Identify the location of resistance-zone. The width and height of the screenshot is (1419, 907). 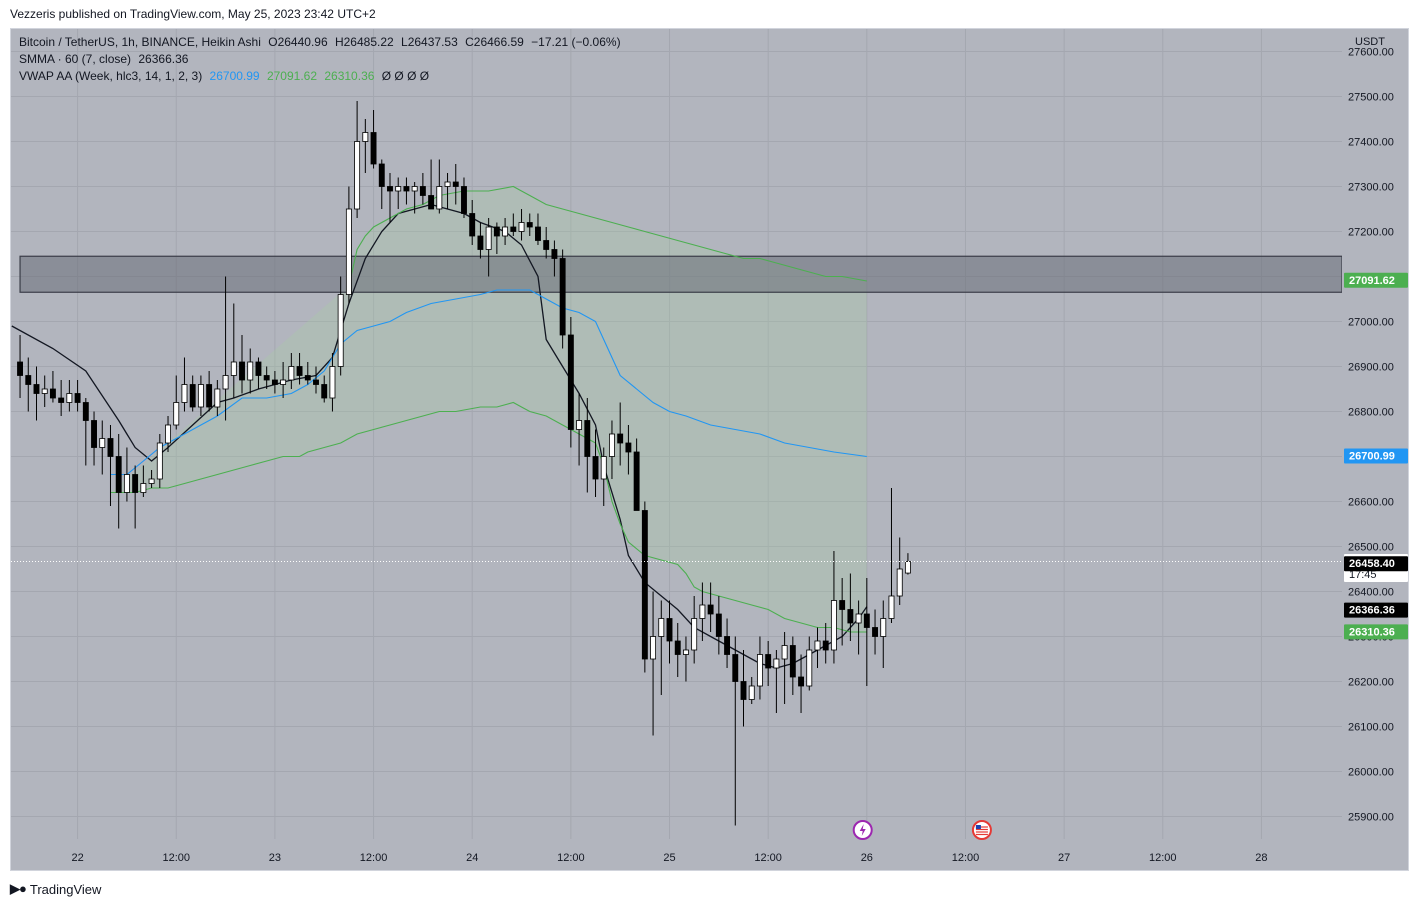
(681, 274).